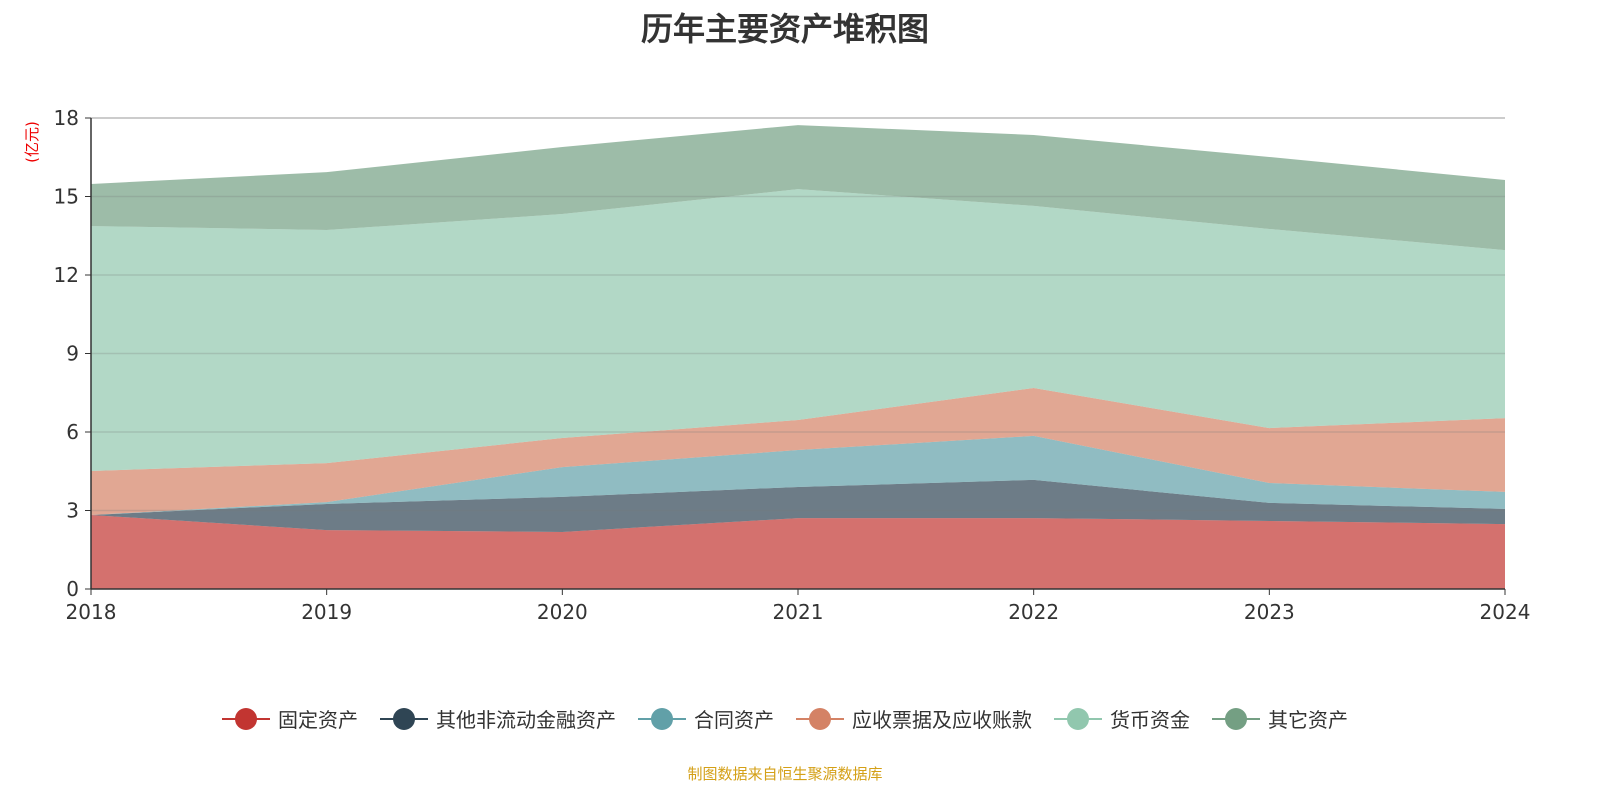 The width and height of the screenshot is (1600, 800). What do you see at coordinates (734, 720) in the screenshot?
I see `legend-label: 合同资产` at bounding box center [734, 720].